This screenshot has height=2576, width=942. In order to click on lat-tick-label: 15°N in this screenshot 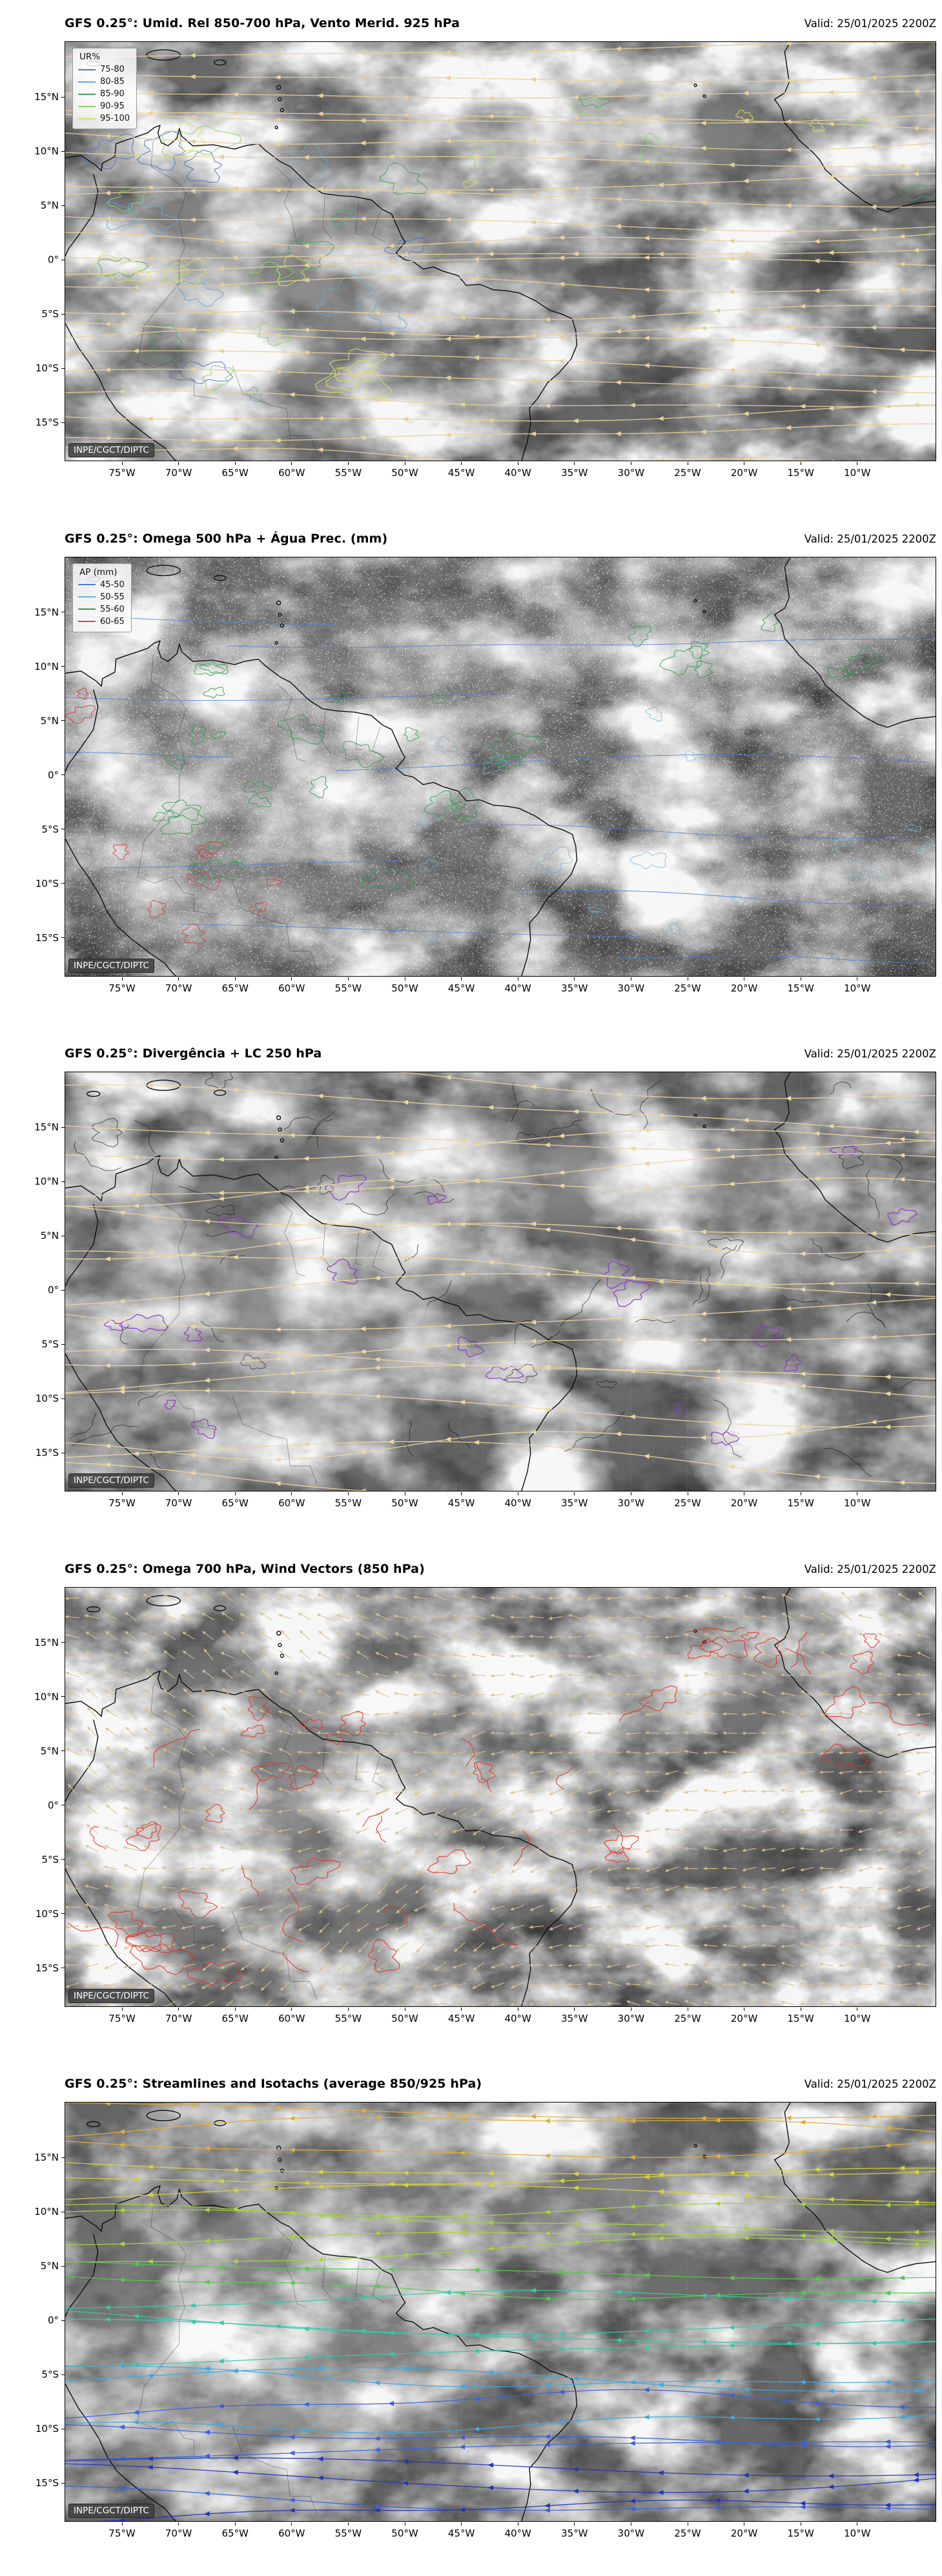, I will do `click(47, 1127)`.